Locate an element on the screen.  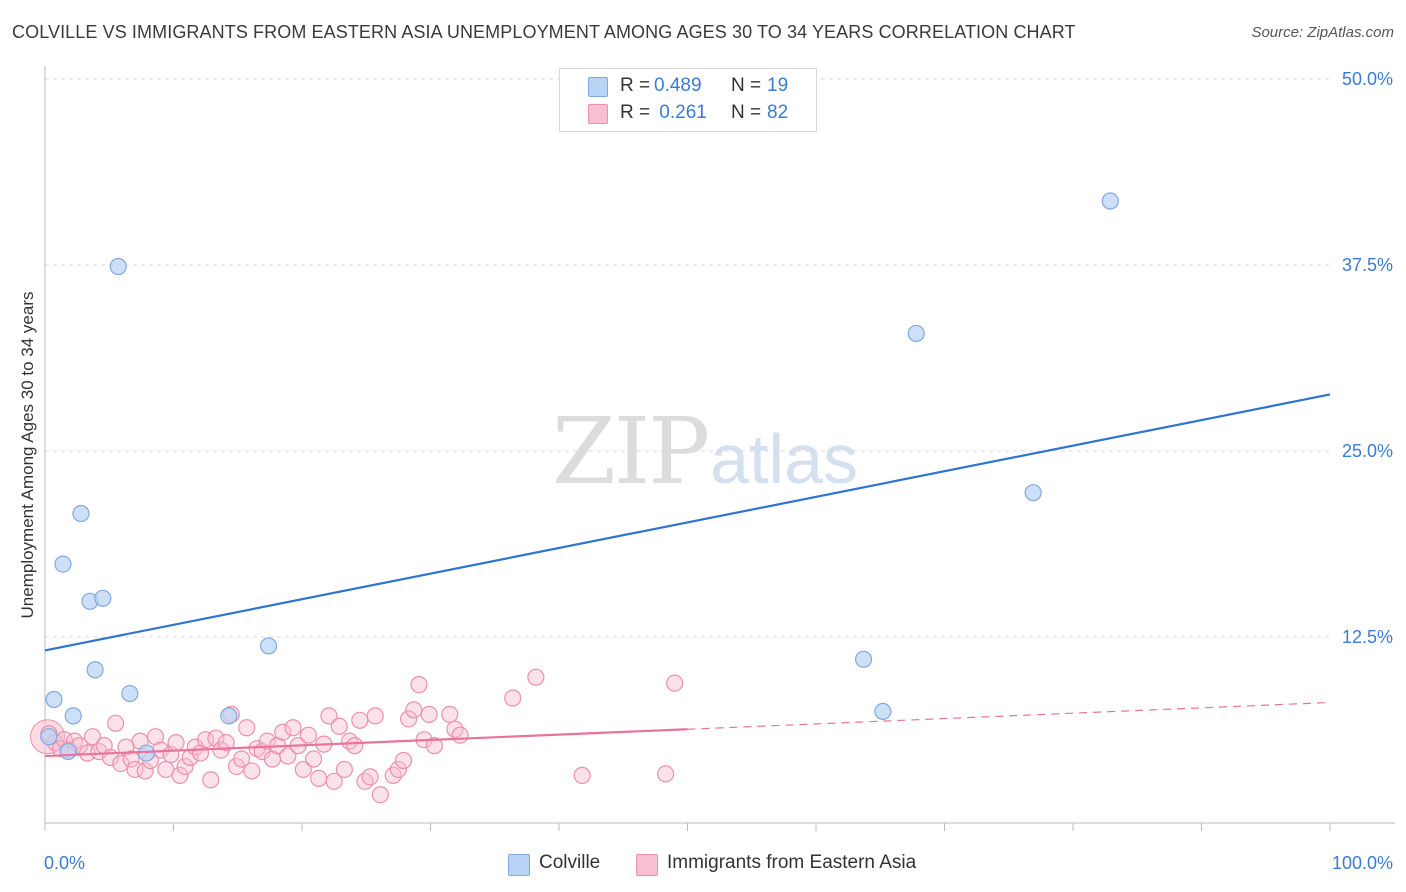
correlation-legend: R = 0.489 N = 19 R = 0.261 N = 82 is located at coordinates (688, 100).